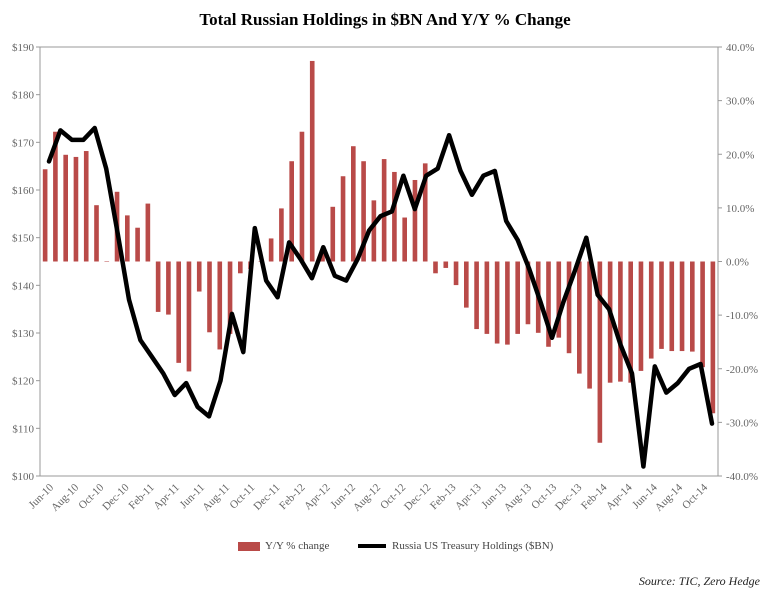 This screenshot has width=770, height=600. I want to click on right-tick-label: 0.0%, so click(737, 263).